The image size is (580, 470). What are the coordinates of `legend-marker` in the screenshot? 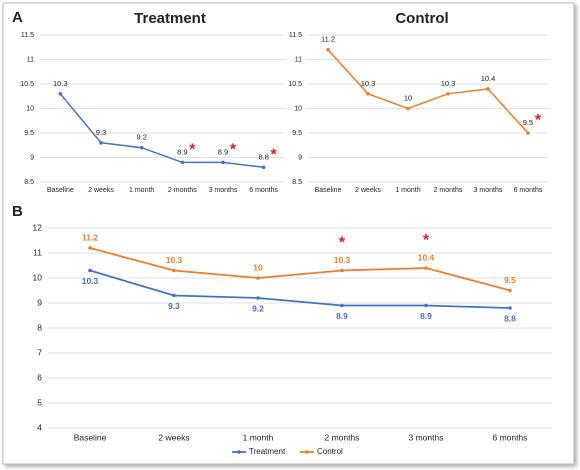 It's located at (307, 452).